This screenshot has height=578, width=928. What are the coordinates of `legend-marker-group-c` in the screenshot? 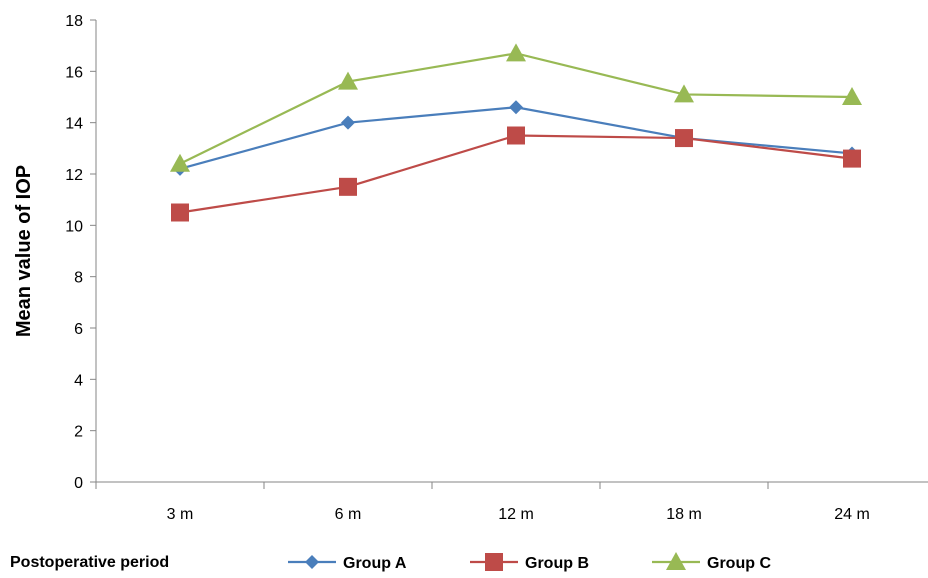 It's located at (676, 561).